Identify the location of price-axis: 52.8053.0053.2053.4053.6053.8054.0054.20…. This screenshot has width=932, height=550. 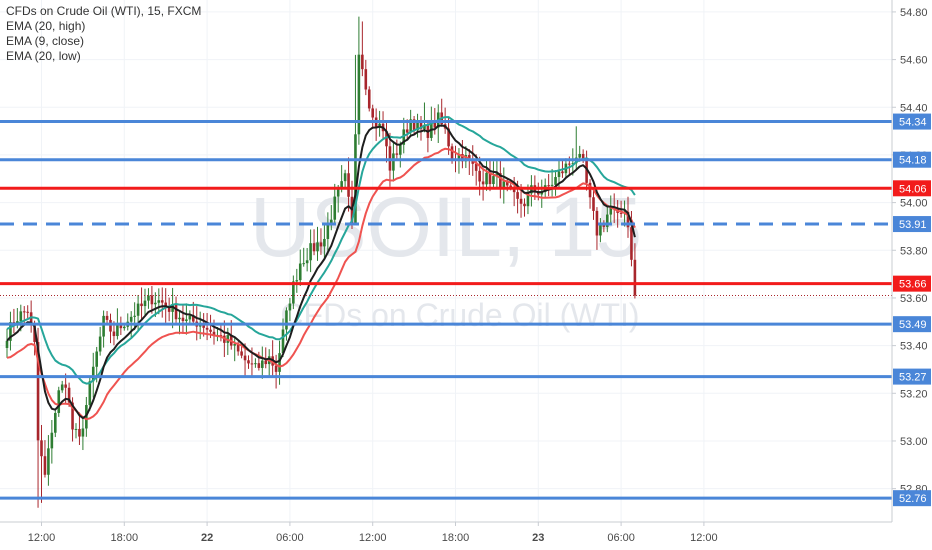
(911, 275).